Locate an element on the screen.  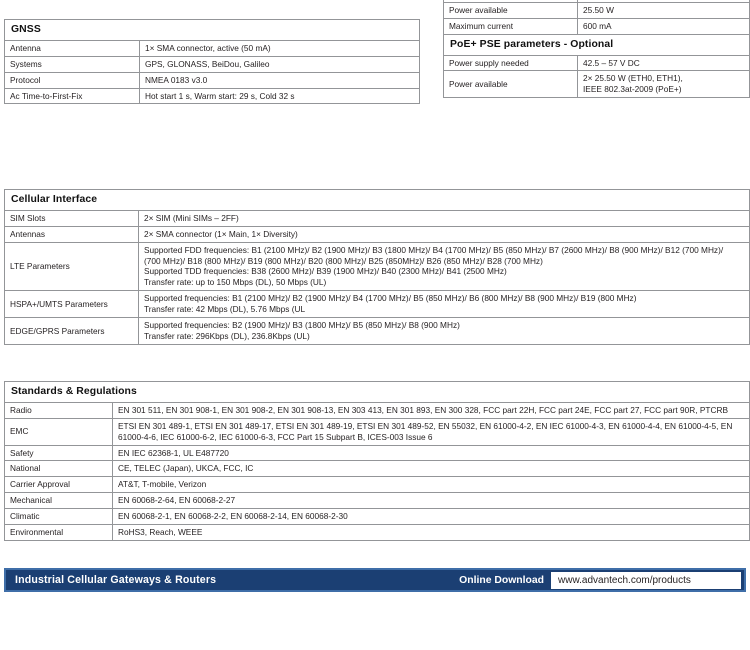
cellular-row-label: HSPA+/UMTS Parameters is located at coordinates (71, 304).